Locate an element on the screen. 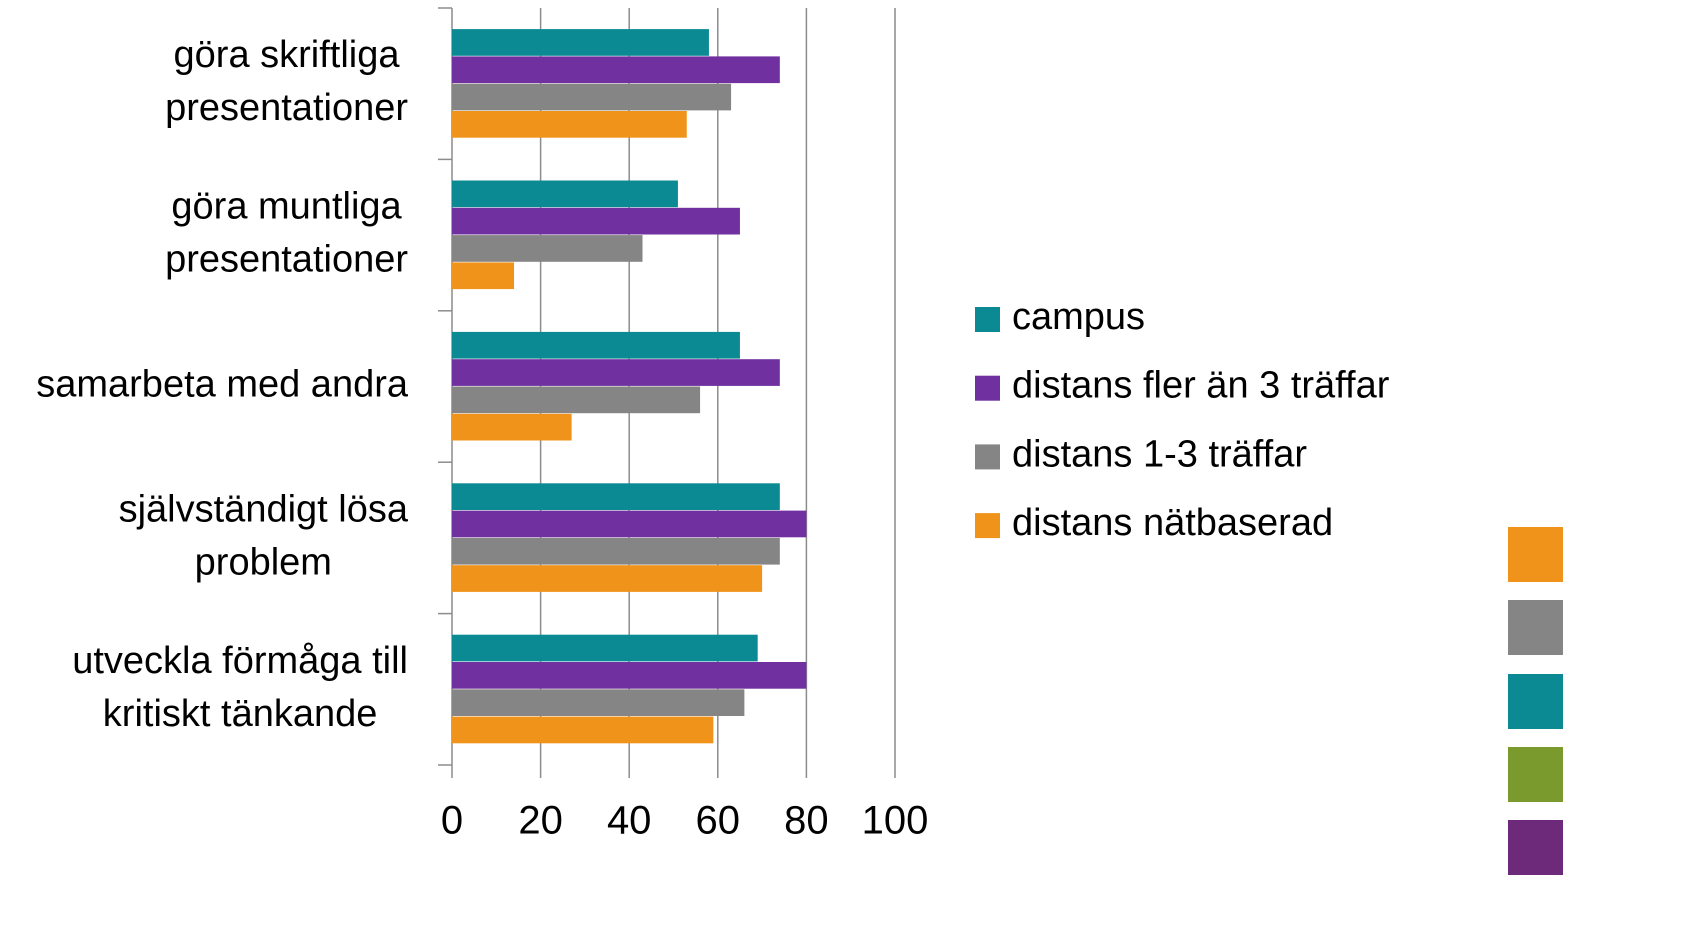  category-label: göra skriftliga is located at coordinates (287, 55).